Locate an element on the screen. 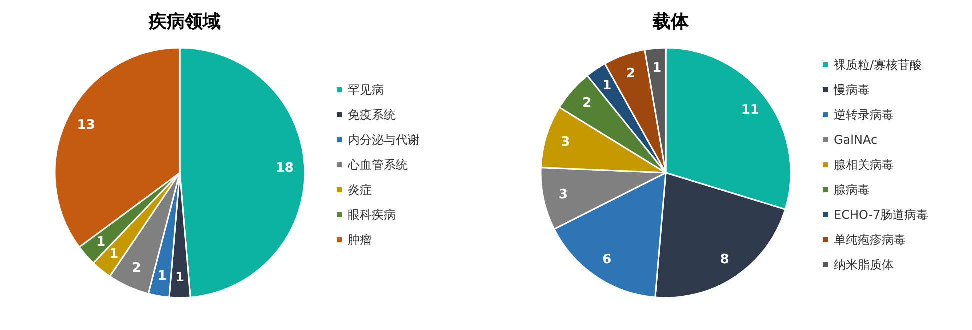 The image size is (972, 330). legend-label: 裸质粒/寡核苷酸 is located at coordinates (878, 65).